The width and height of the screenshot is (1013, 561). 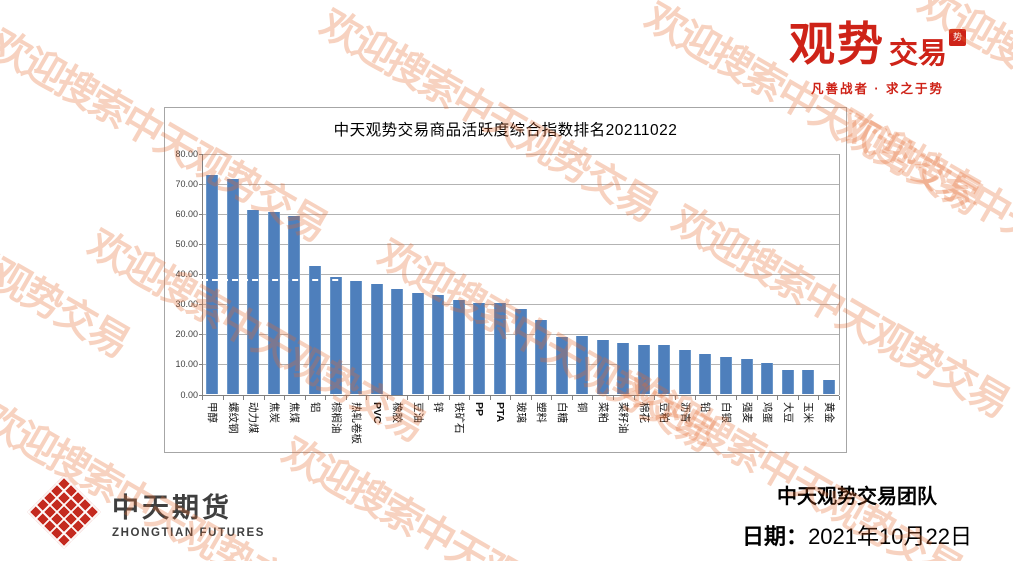 I want to click on x-axis-label-甲醇: 甲醇, so click(x=212, y=412).